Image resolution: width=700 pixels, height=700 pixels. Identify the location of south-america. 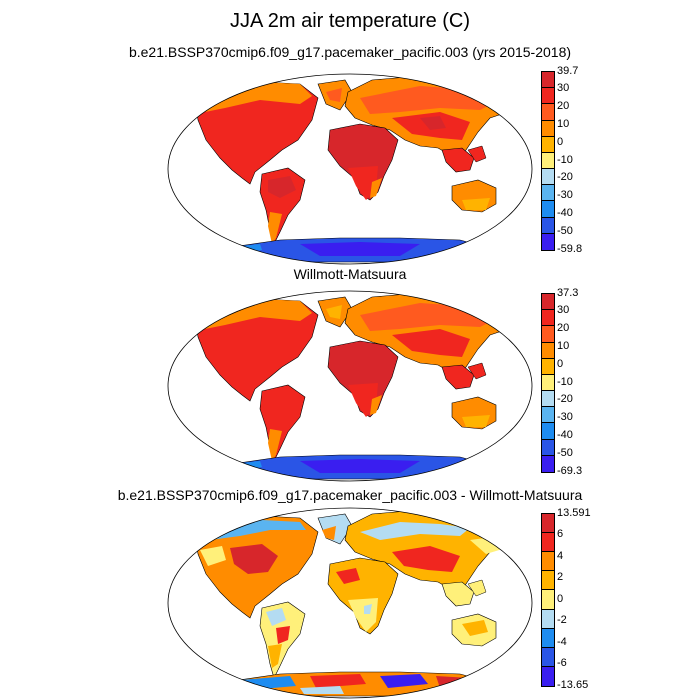
(282, 423).